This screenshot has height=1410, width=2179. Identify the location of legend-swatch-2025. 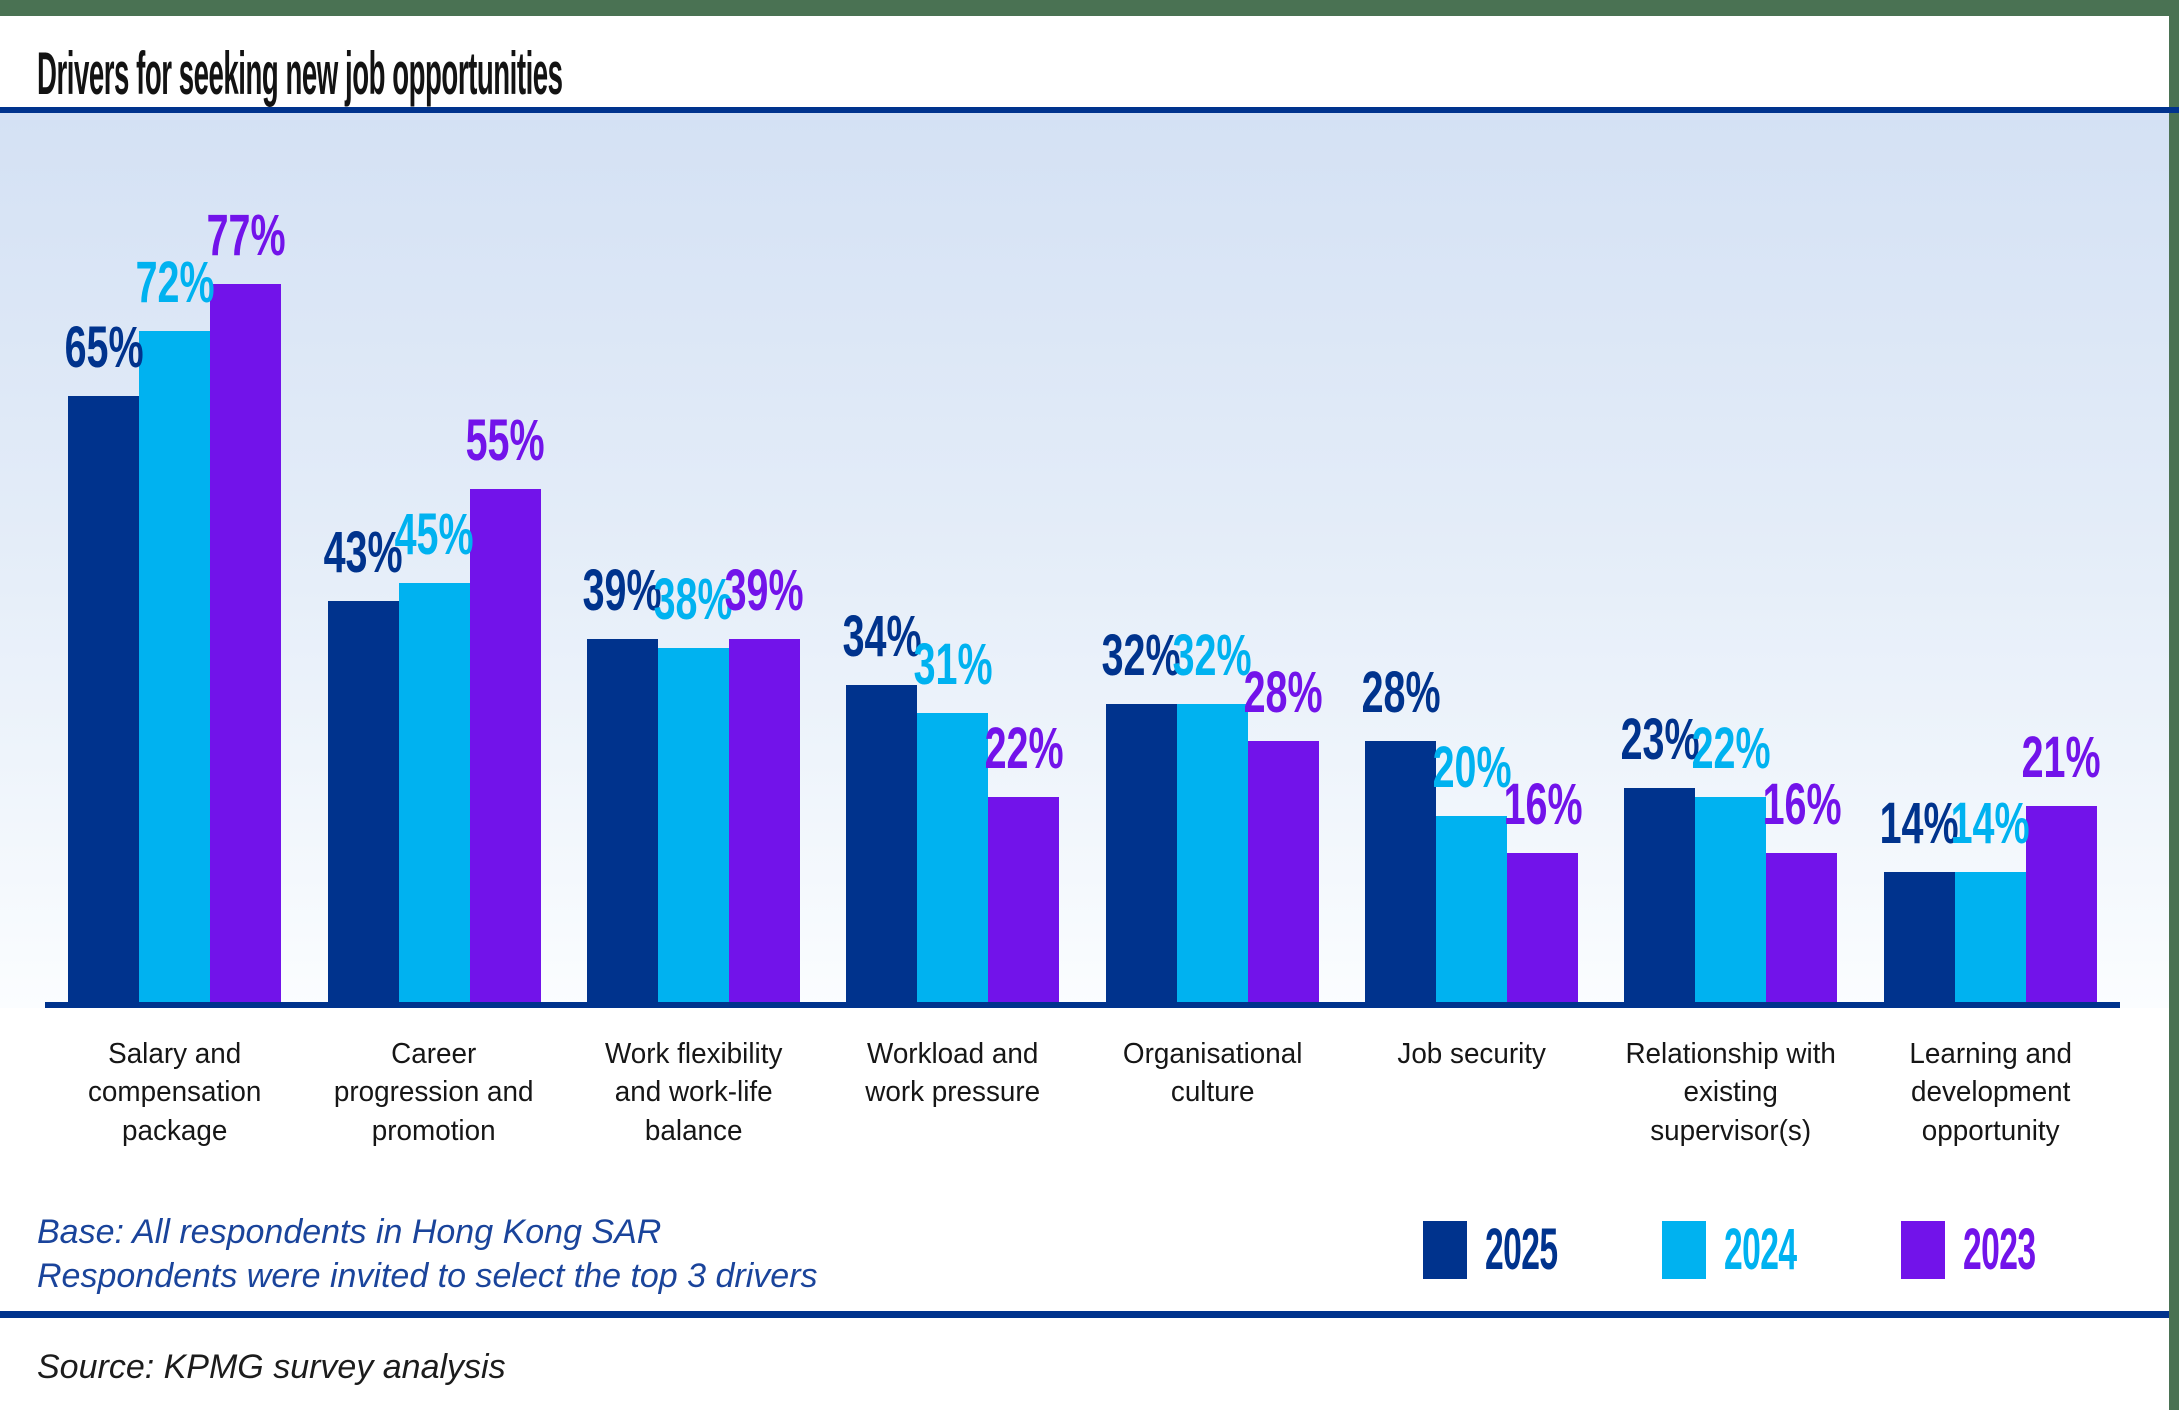
(1445, 1250).